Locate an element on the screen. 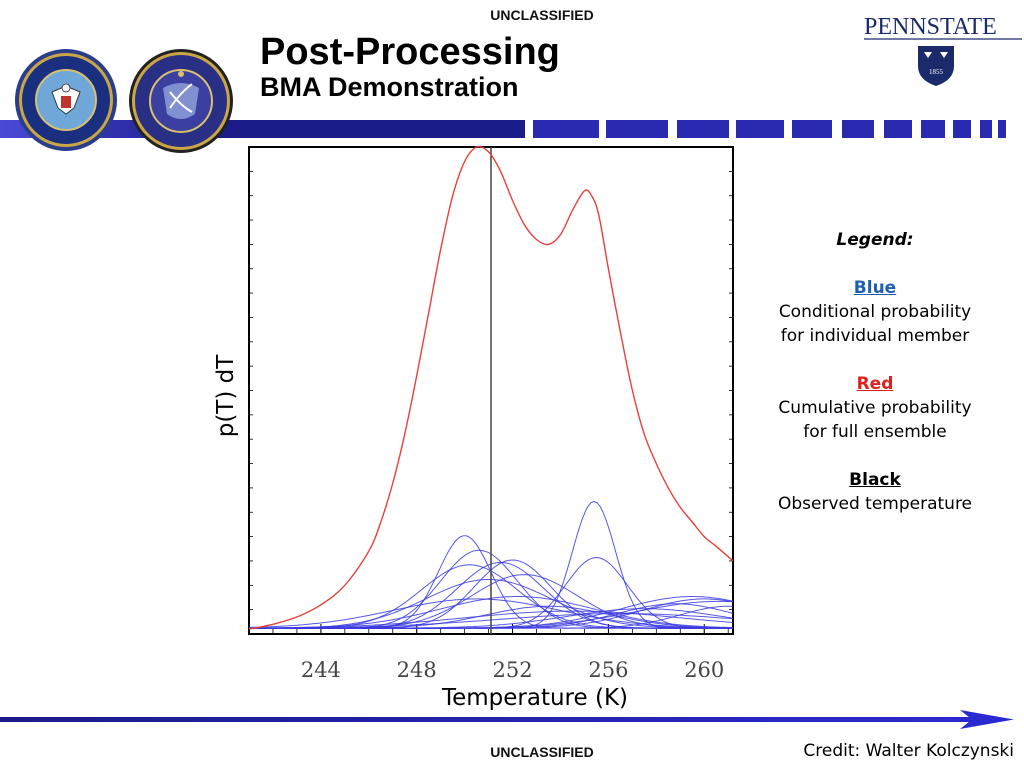 The image size is (1024, 768). x-tick-label: 252 is located at coordinates (513, 670).